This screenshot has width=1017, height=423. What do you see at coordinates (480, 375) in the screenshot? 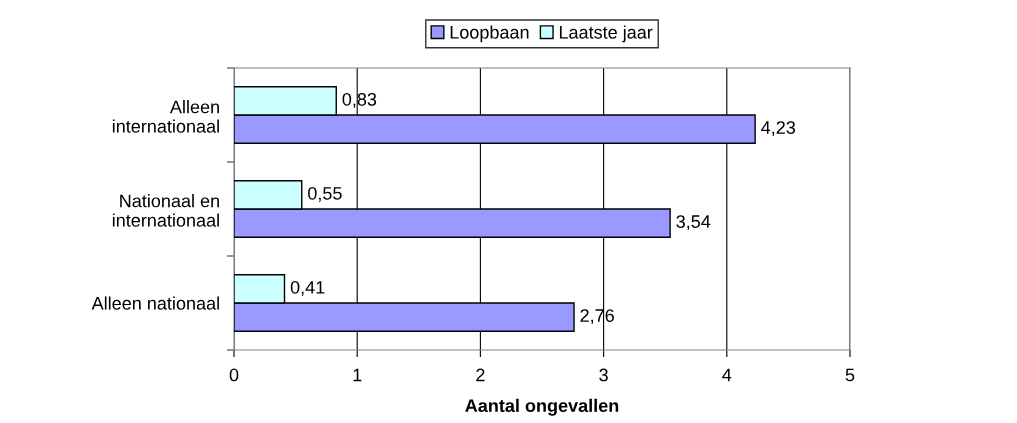
I see `x-tick-label: 2` at bounding box center [480, 375].